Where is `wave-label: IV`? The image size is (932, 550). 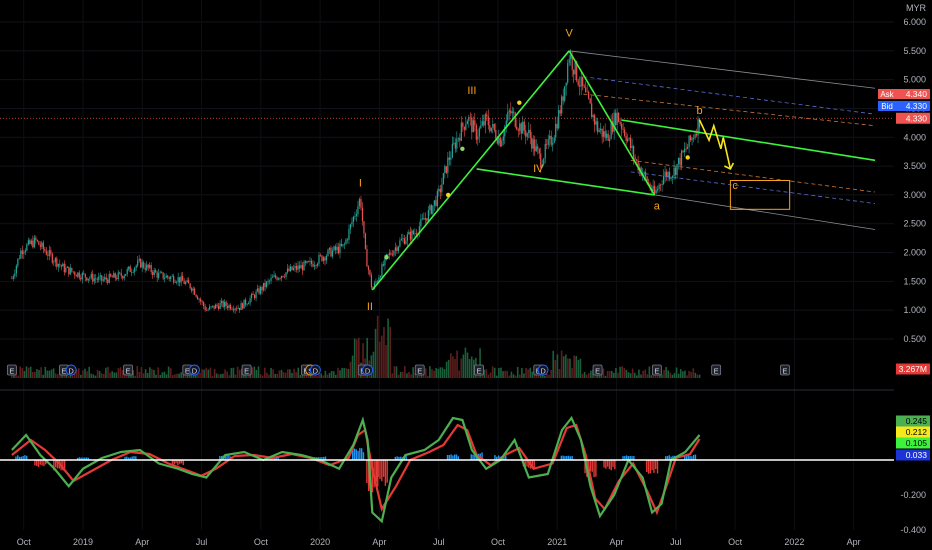 wave-label: IV is located at coordinates (538, 169).